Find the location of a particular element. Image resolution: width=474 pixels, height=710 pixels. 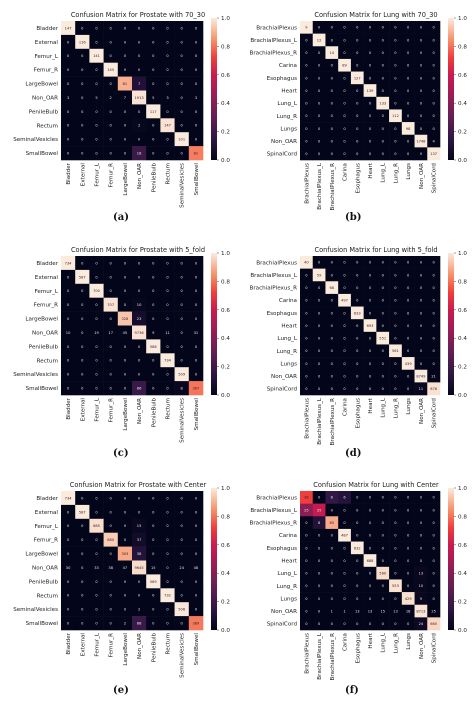

cell-value-label: 1 is located at coordinates (332, 611).